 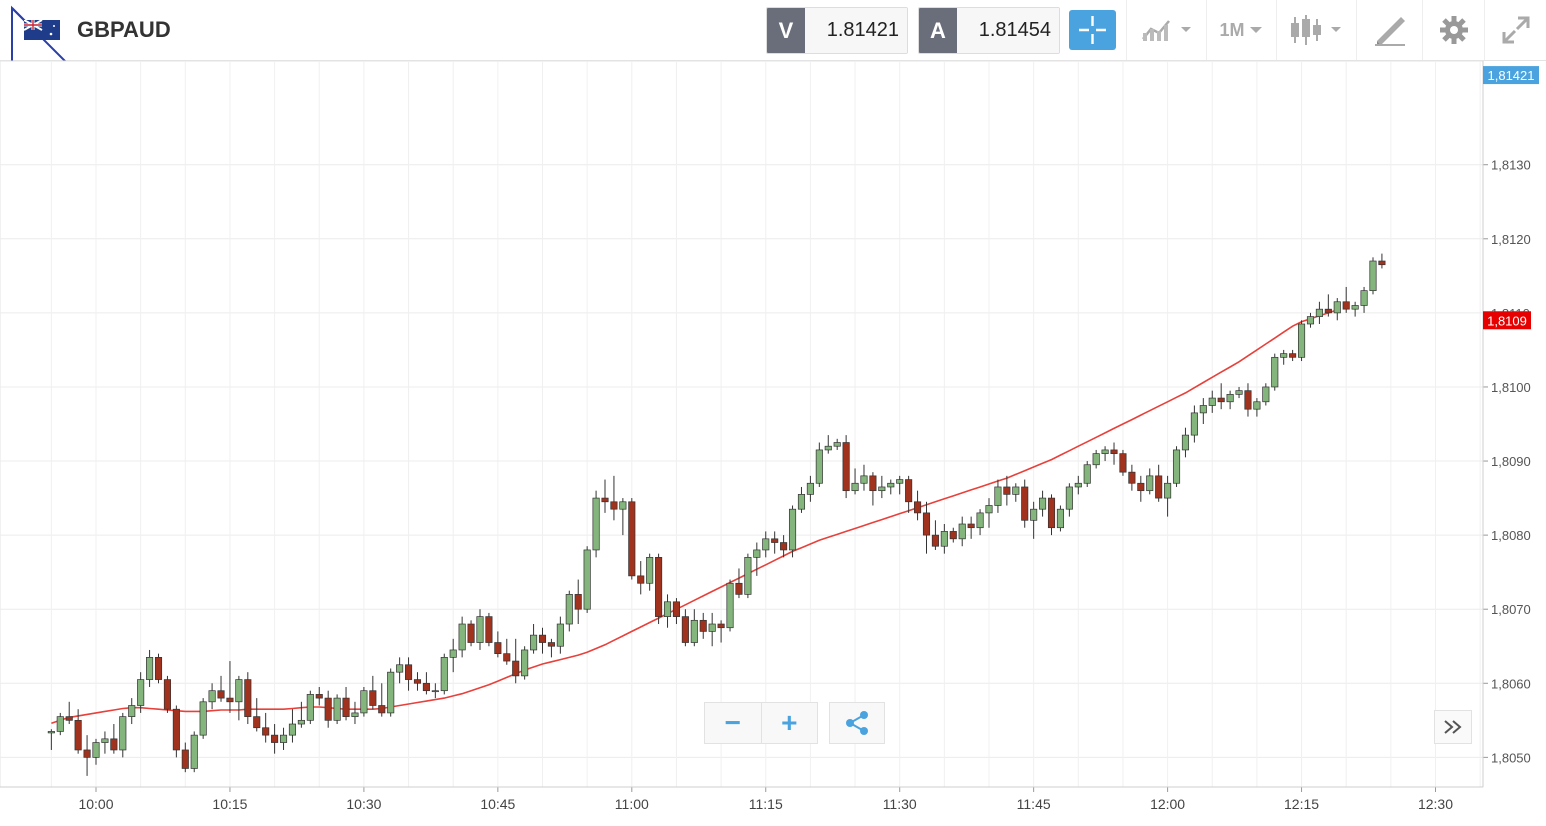 What do you see at coordinates (1232, 29) in the screenshot?
I see `timeframe-label: 1M` at bounding box center [1232, 29].